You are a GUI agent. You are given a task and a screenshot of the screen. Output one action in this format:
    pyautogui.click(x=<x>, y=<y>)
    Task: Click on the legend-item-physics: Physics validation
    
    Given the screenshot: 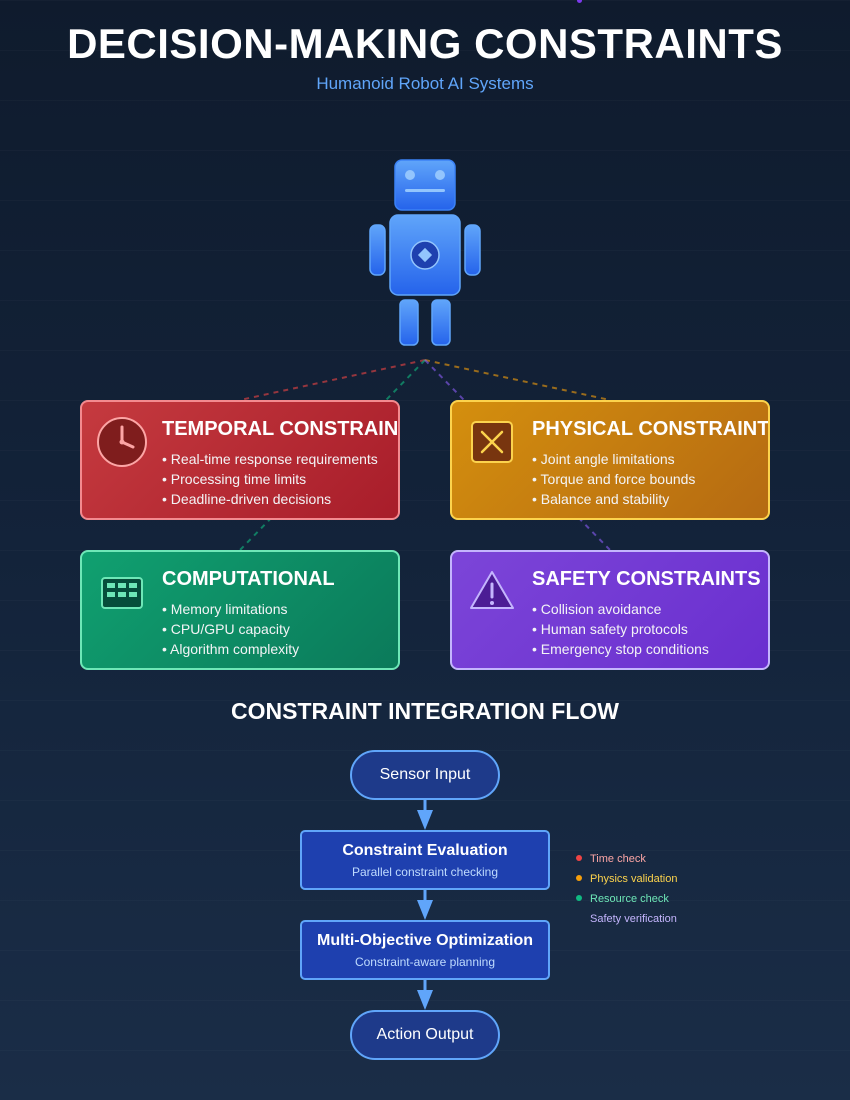 What is the action you would take?
    pyautogui.click(x=626, y=882)
    